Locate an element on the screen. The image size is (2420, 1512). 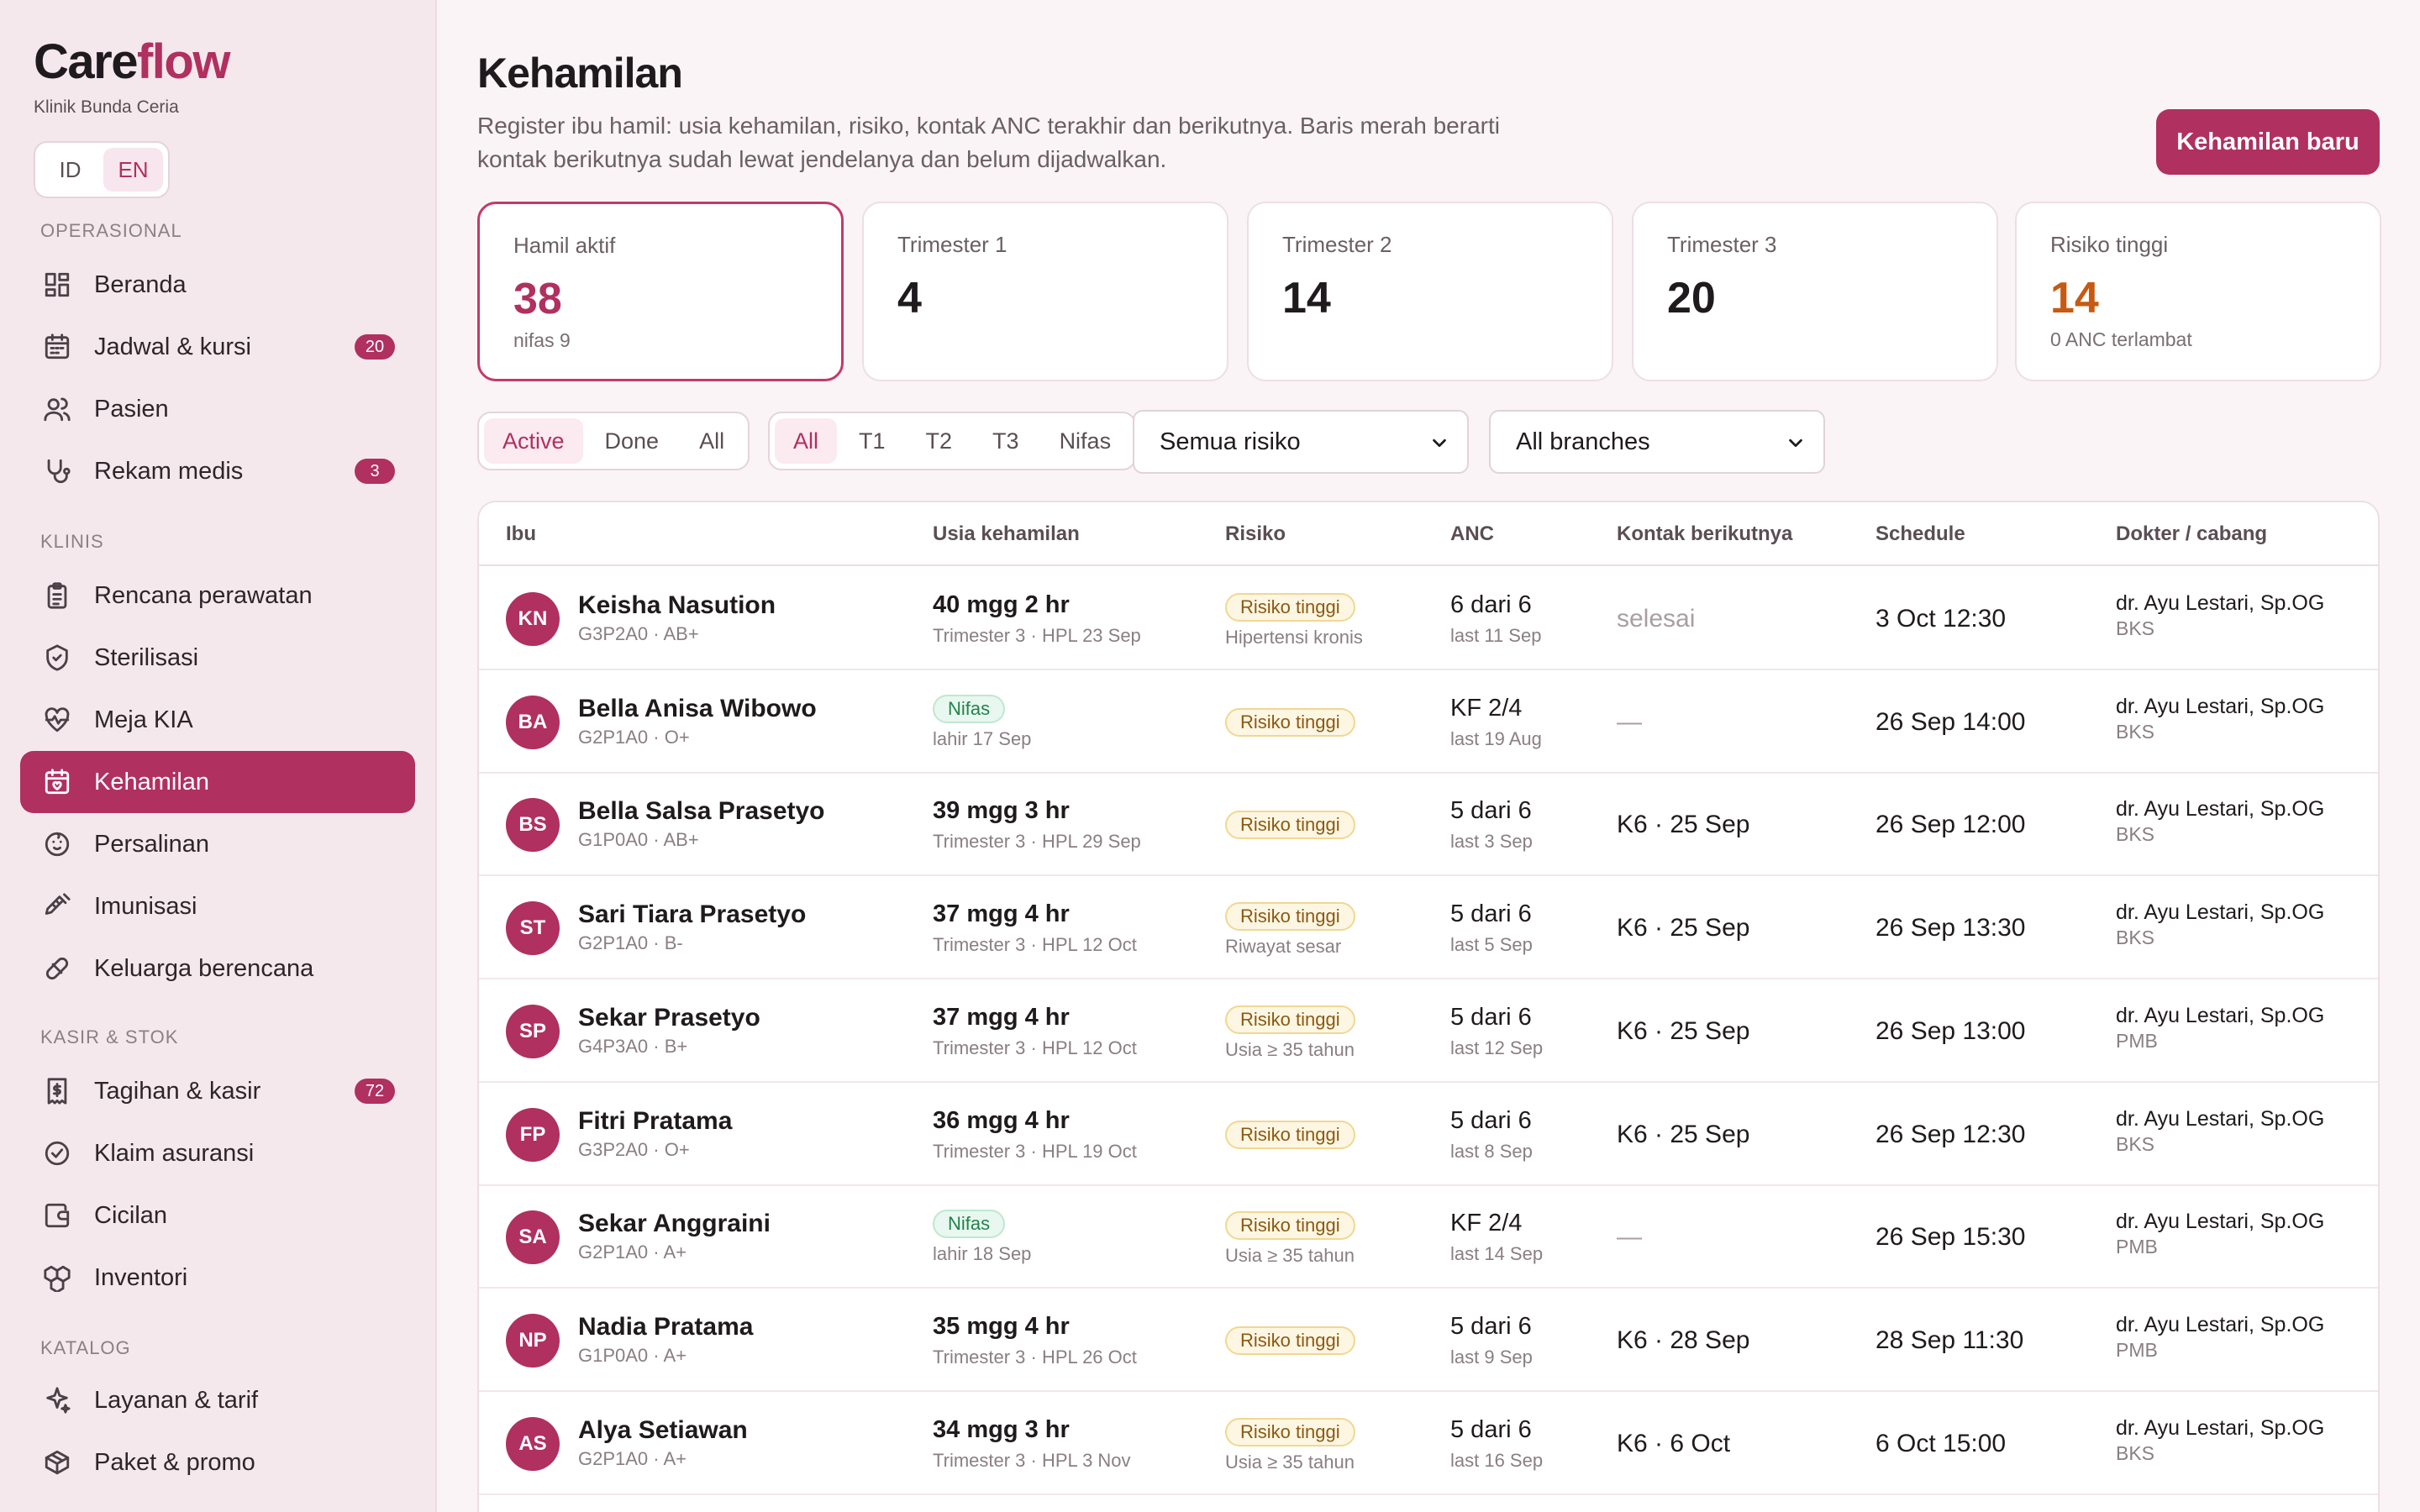
sidebar-item-label: Tagihan & kasir is located at coordinates (177, 1091).